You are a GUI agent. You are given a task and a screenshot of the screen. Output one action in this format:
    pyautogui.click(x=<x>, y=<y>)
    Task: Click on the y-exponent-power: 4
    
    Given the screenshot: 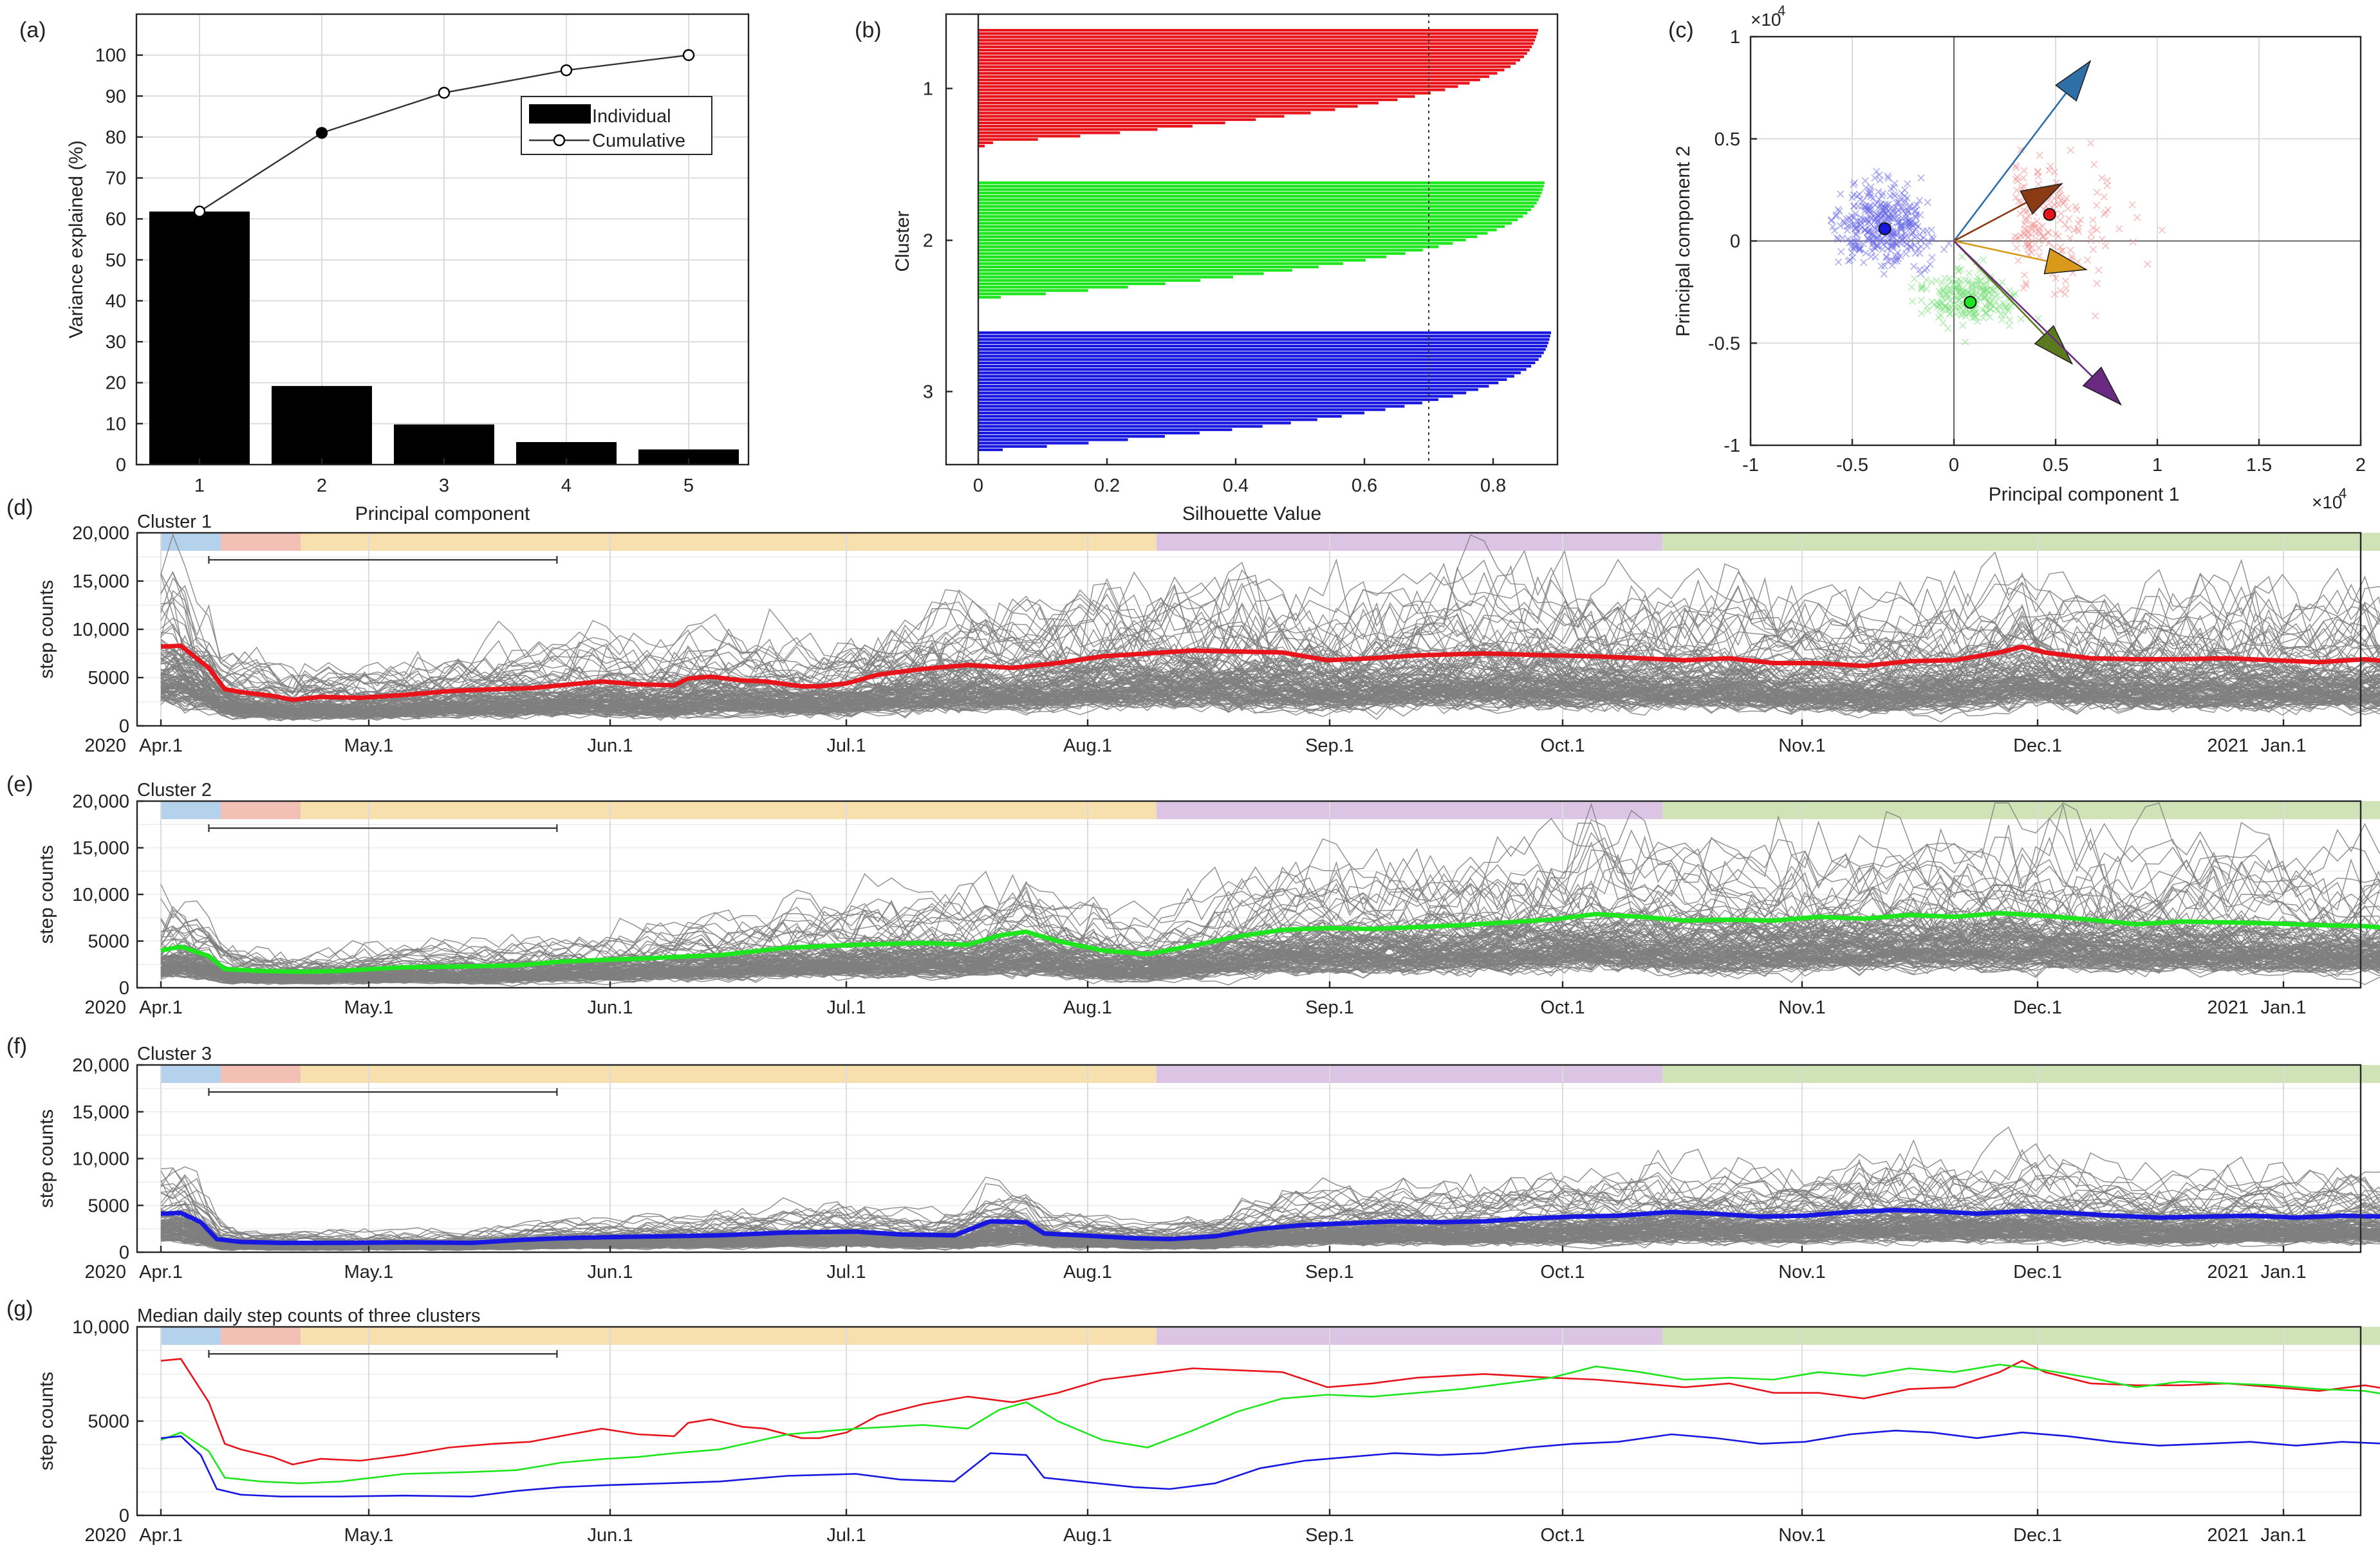 What is the action you would take?
    pyautogui.click(x=1781, y=11)
    